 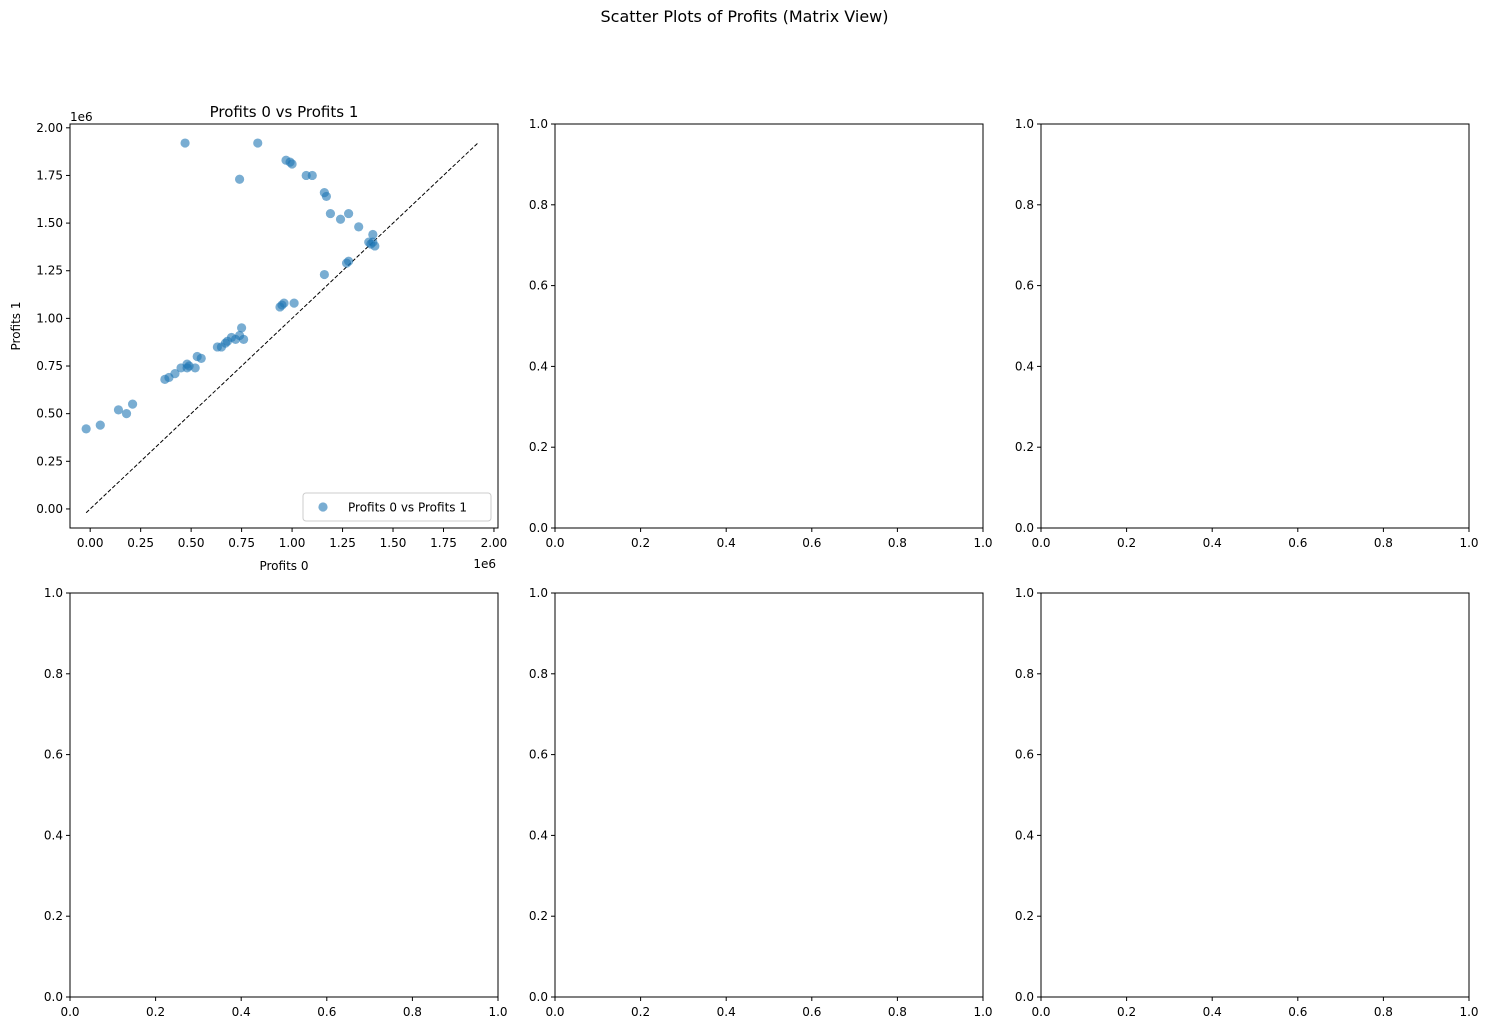 I want to click on x-tick-label: 0.75, so click(x=241, y=543).